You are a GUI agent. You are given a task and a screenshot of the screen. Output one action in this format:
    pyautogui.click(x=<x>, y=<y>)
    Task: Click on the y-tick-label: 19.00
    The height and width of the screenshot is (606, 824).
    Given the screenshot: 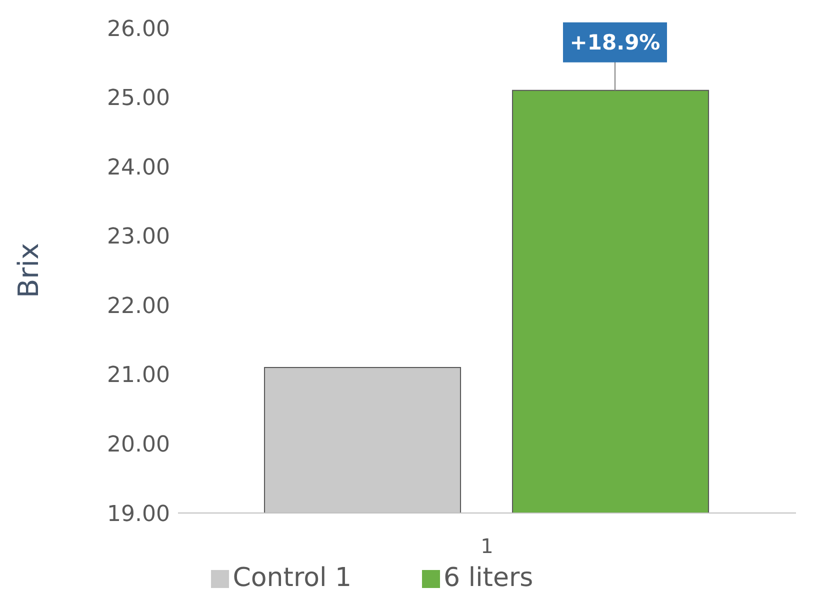 What is the action you would take?
    pyautogui.click(x=138, y=514)
    